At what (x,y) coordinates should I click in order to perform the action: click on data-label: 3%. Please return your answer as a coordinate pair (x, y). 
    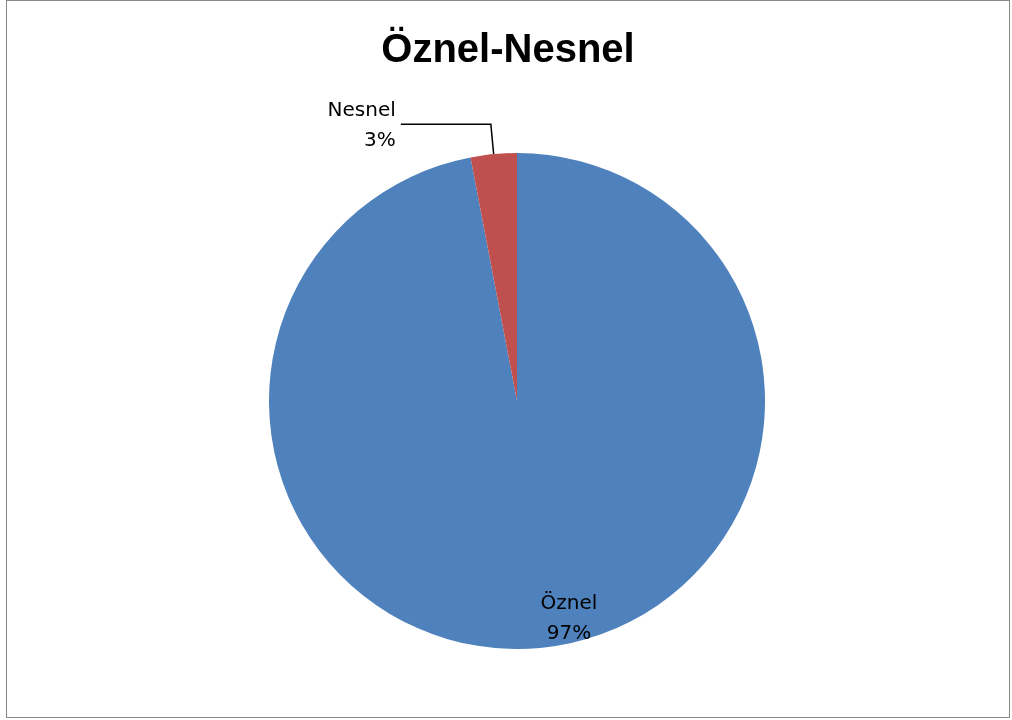
    Looking at the image, I should click on (380, 139).